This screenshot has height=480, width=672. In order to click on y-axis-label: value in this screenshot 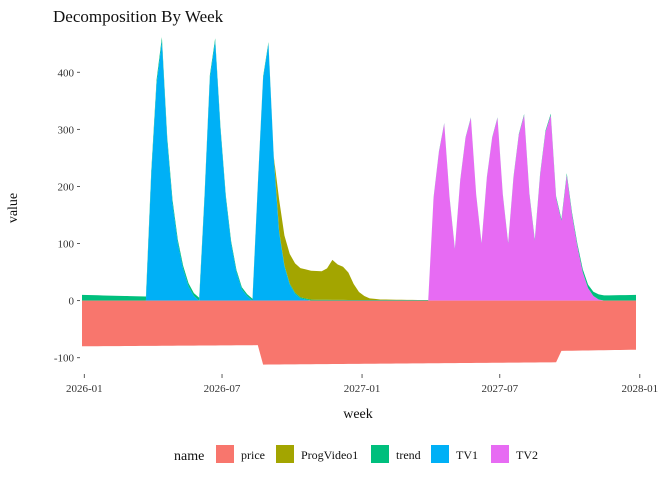, I will do `click(13, 208)`.